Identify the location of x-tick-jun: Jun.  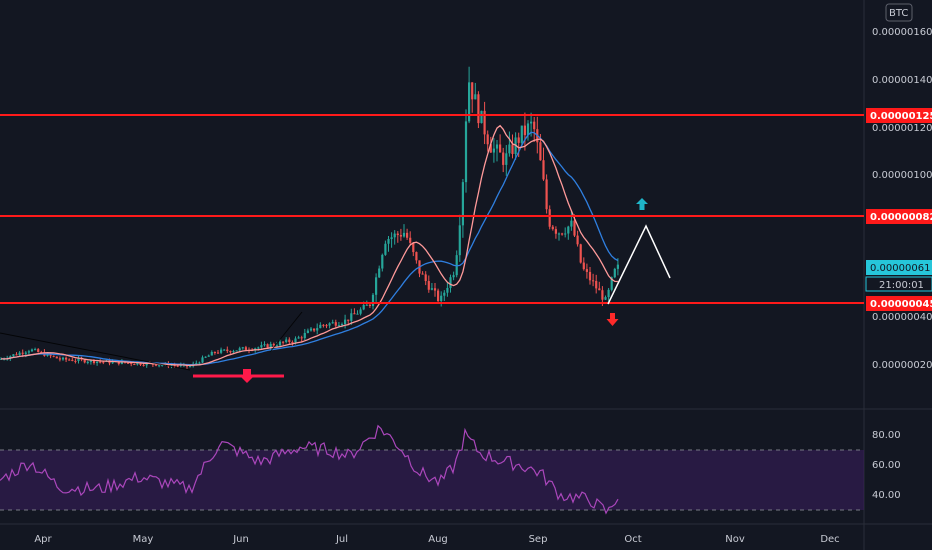
(240, 539).